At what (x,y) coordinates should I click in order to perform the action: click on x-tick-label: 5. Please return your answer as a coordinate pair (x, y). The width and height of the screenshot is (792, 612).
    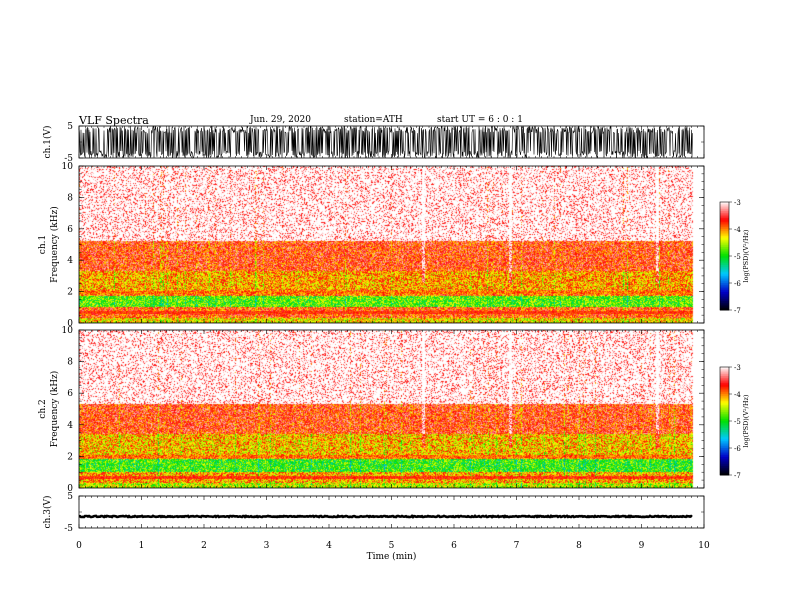
    Looking at the image, I should click on (392, 546).